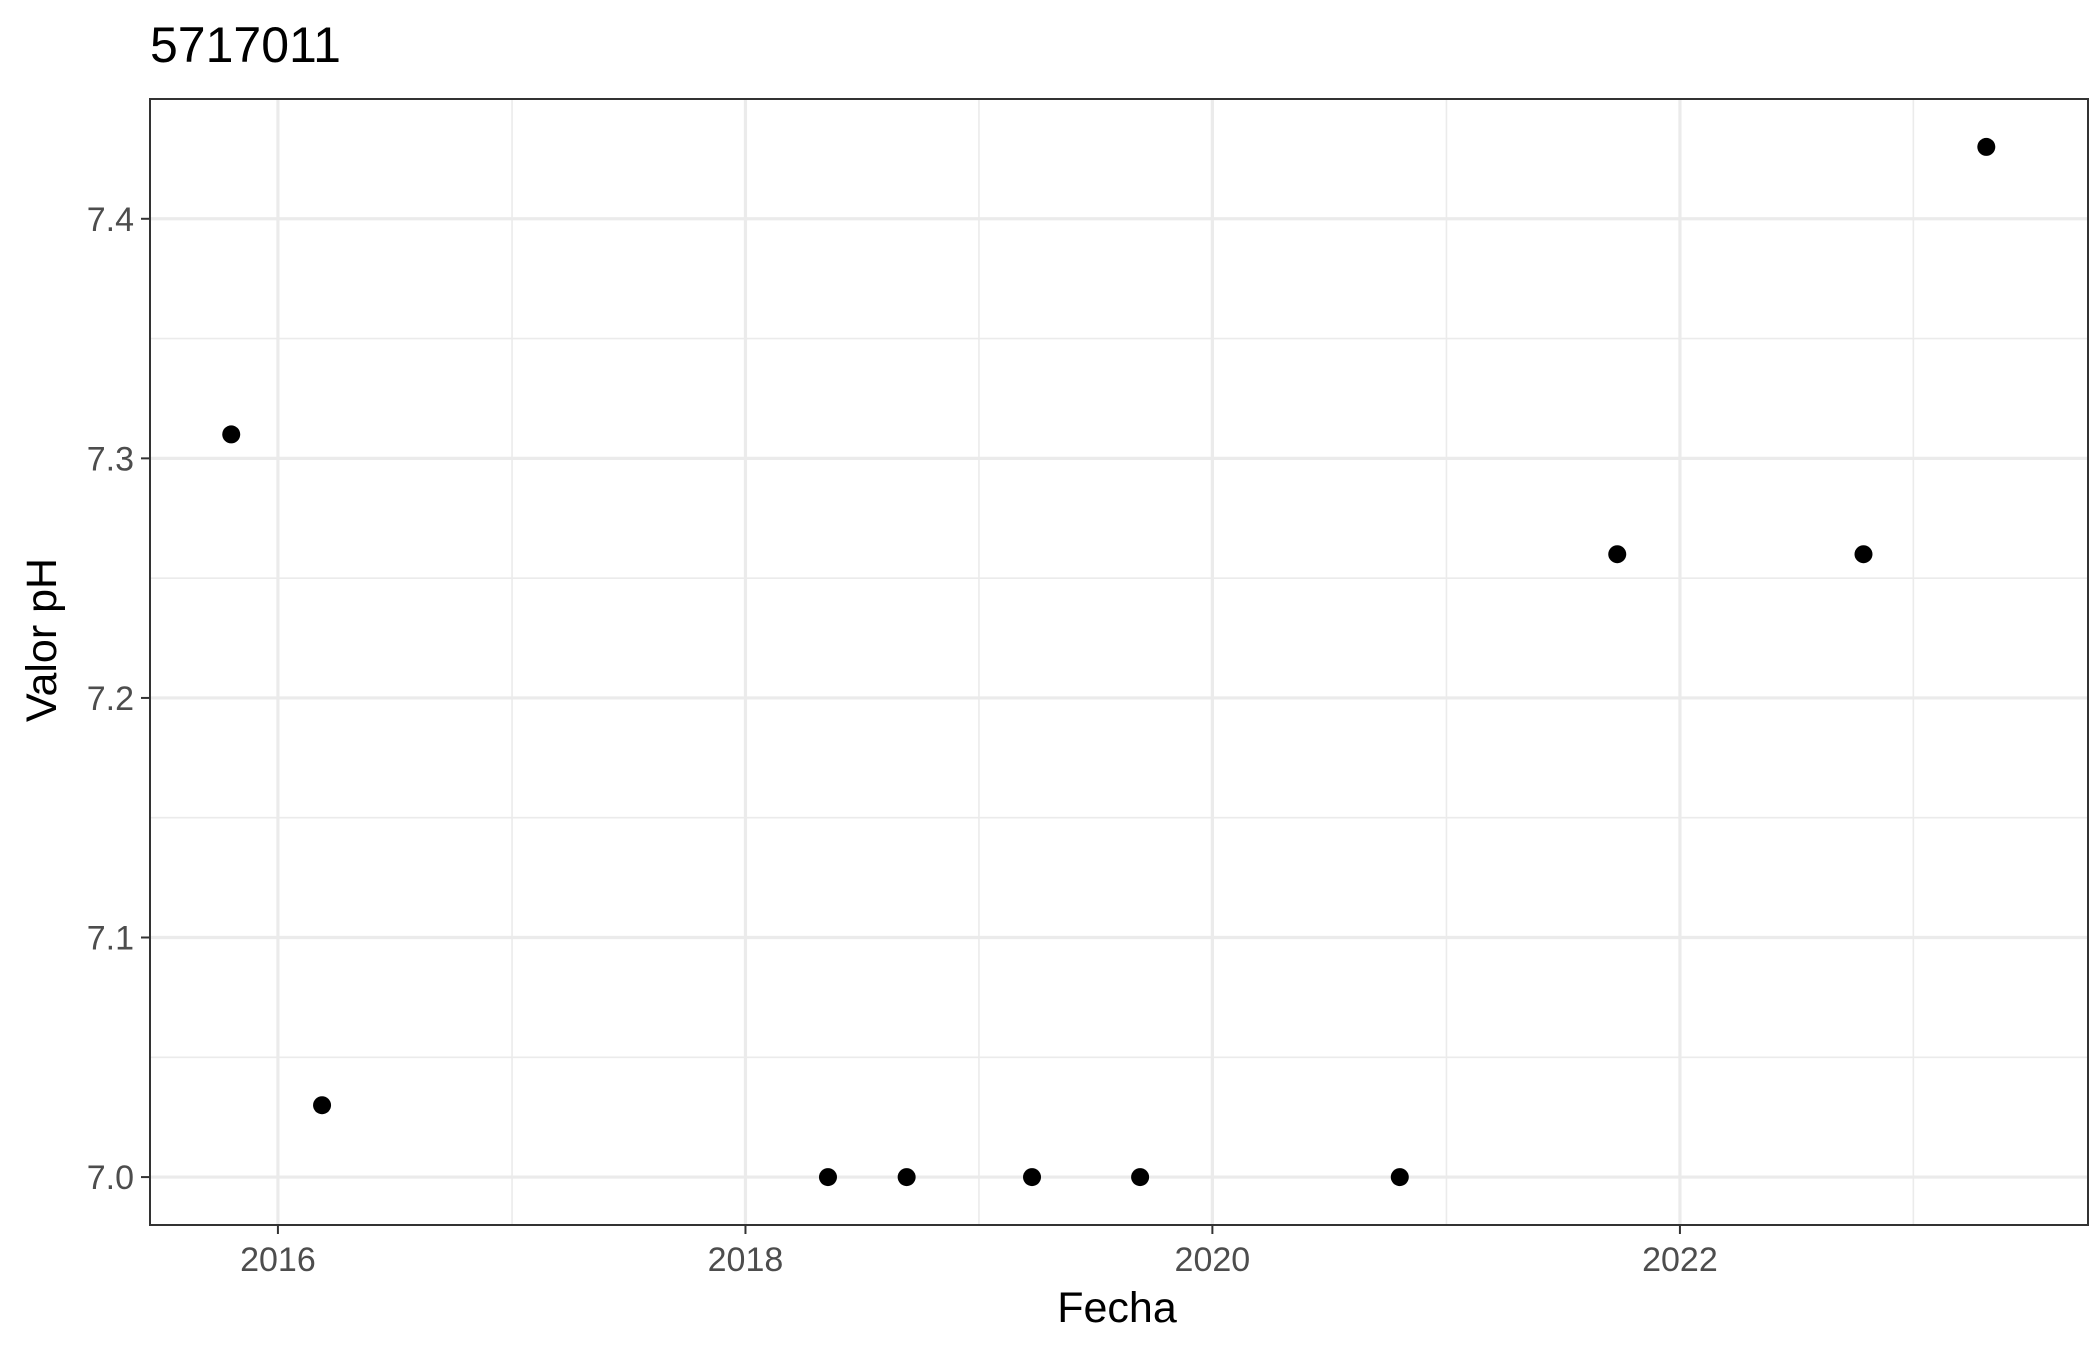 This screenshot has height=1350, width=2100. I want to click on y-tick-label: 7.0, so click(110, 1178).